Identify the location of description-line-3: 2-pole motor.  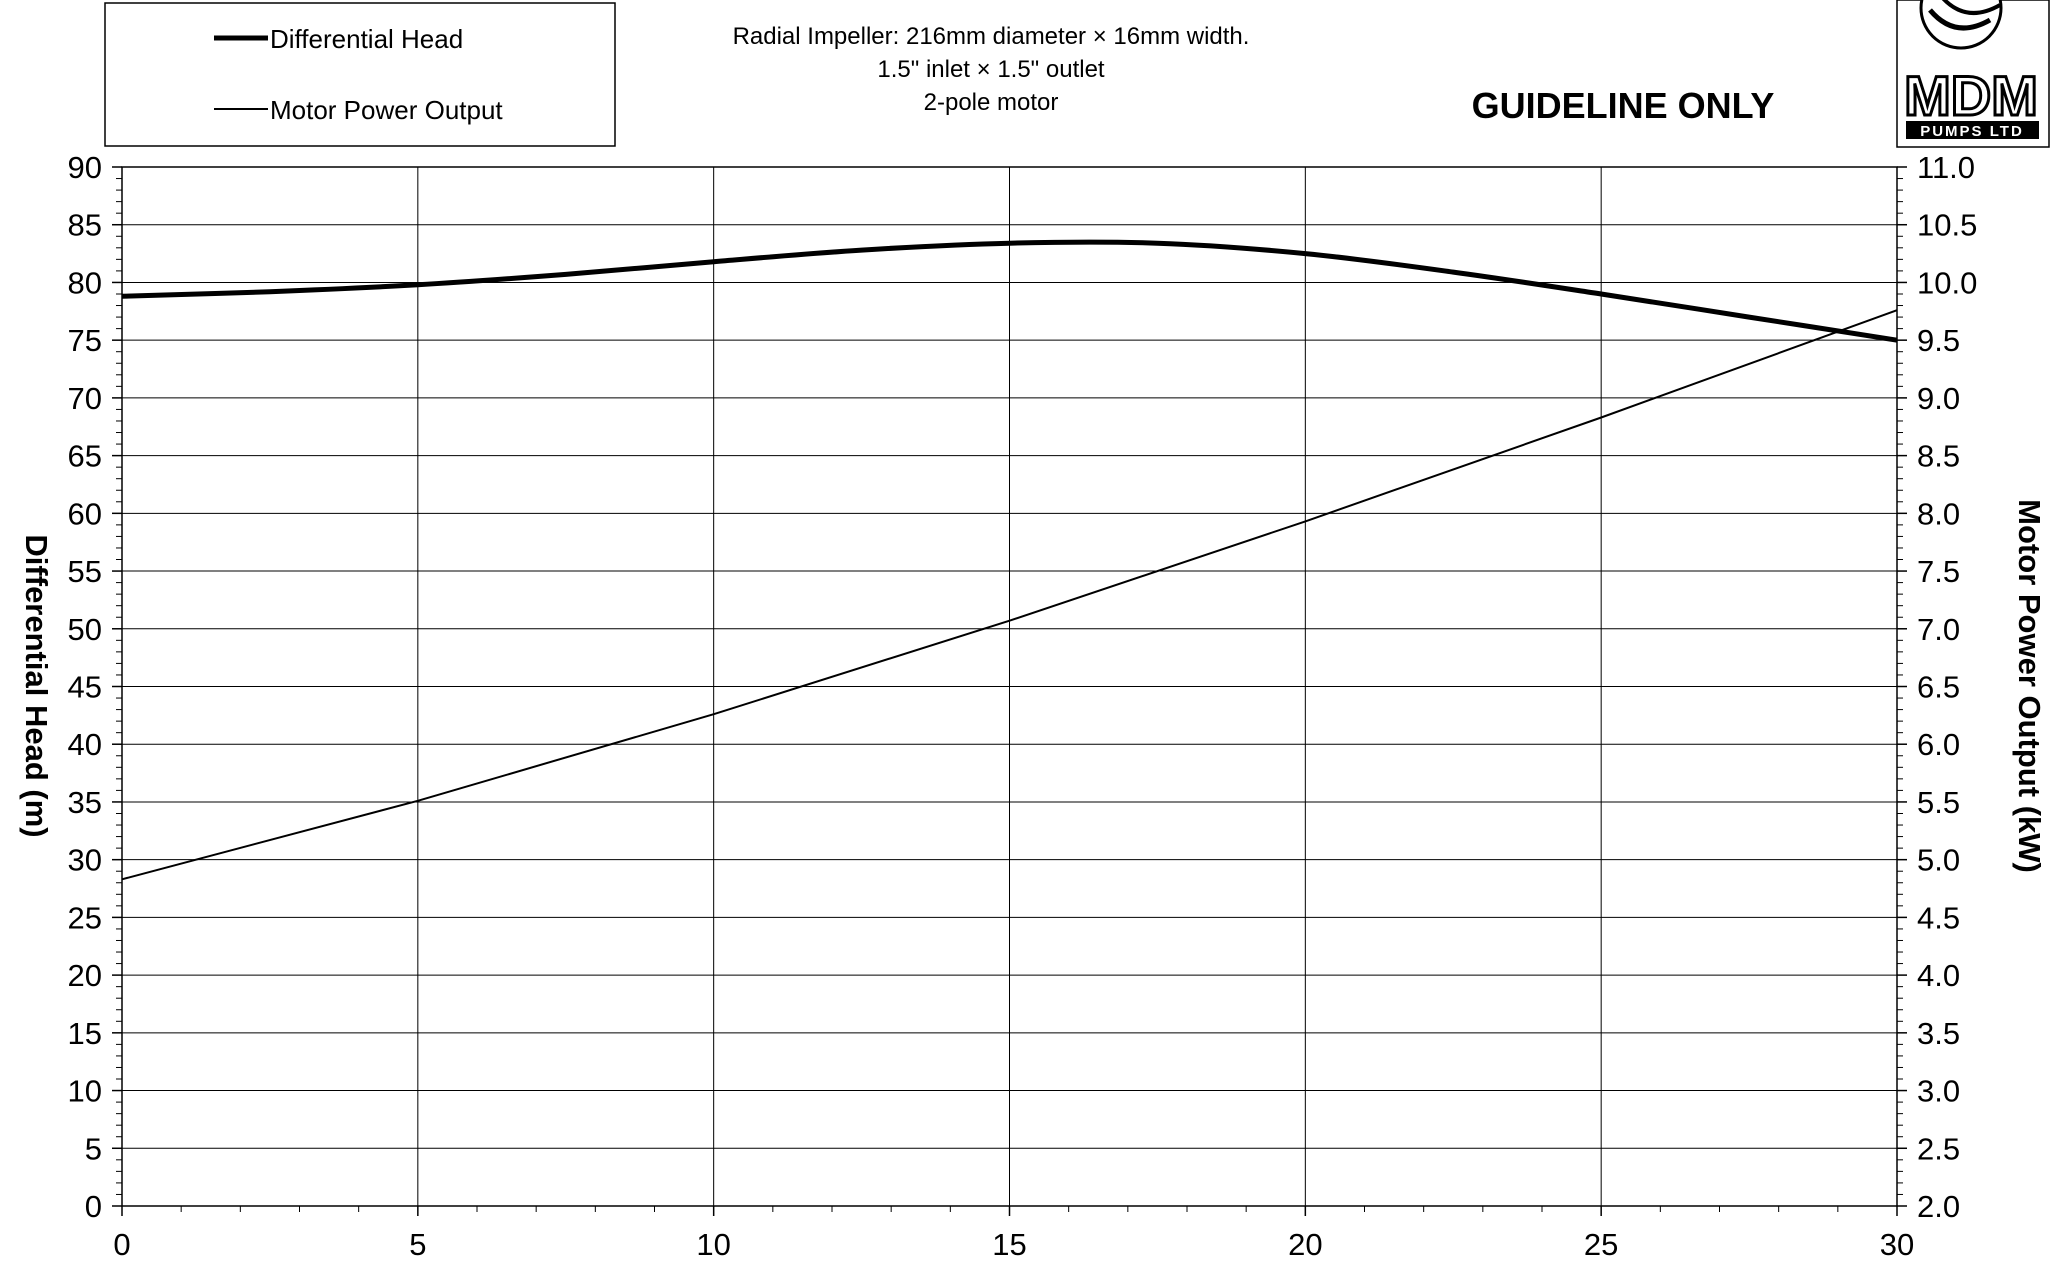
(991, 102).